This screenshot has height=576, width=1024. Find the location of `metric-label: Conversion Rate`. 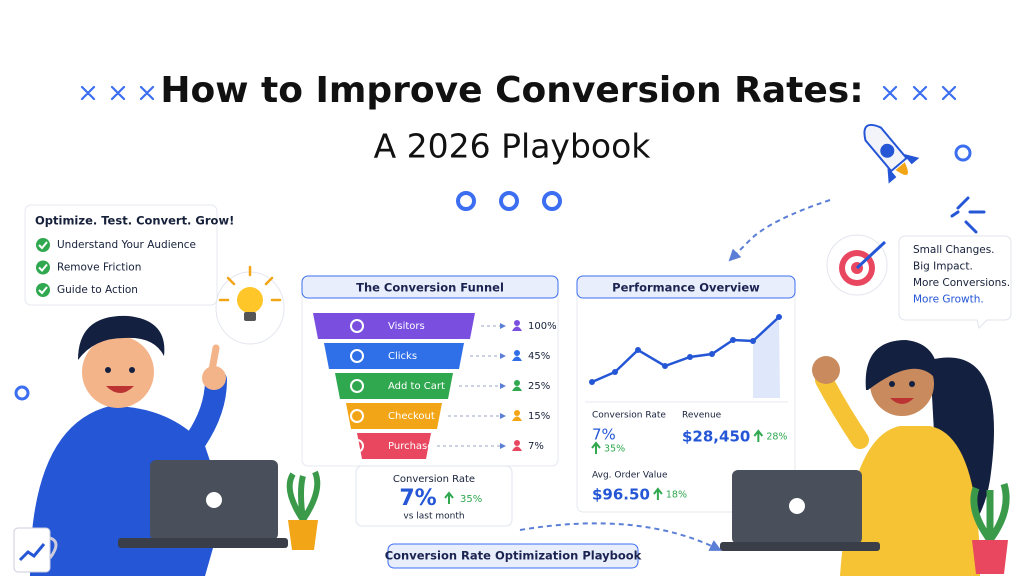

metric-label: Conversion Rate is located at coordinates (629, 416).